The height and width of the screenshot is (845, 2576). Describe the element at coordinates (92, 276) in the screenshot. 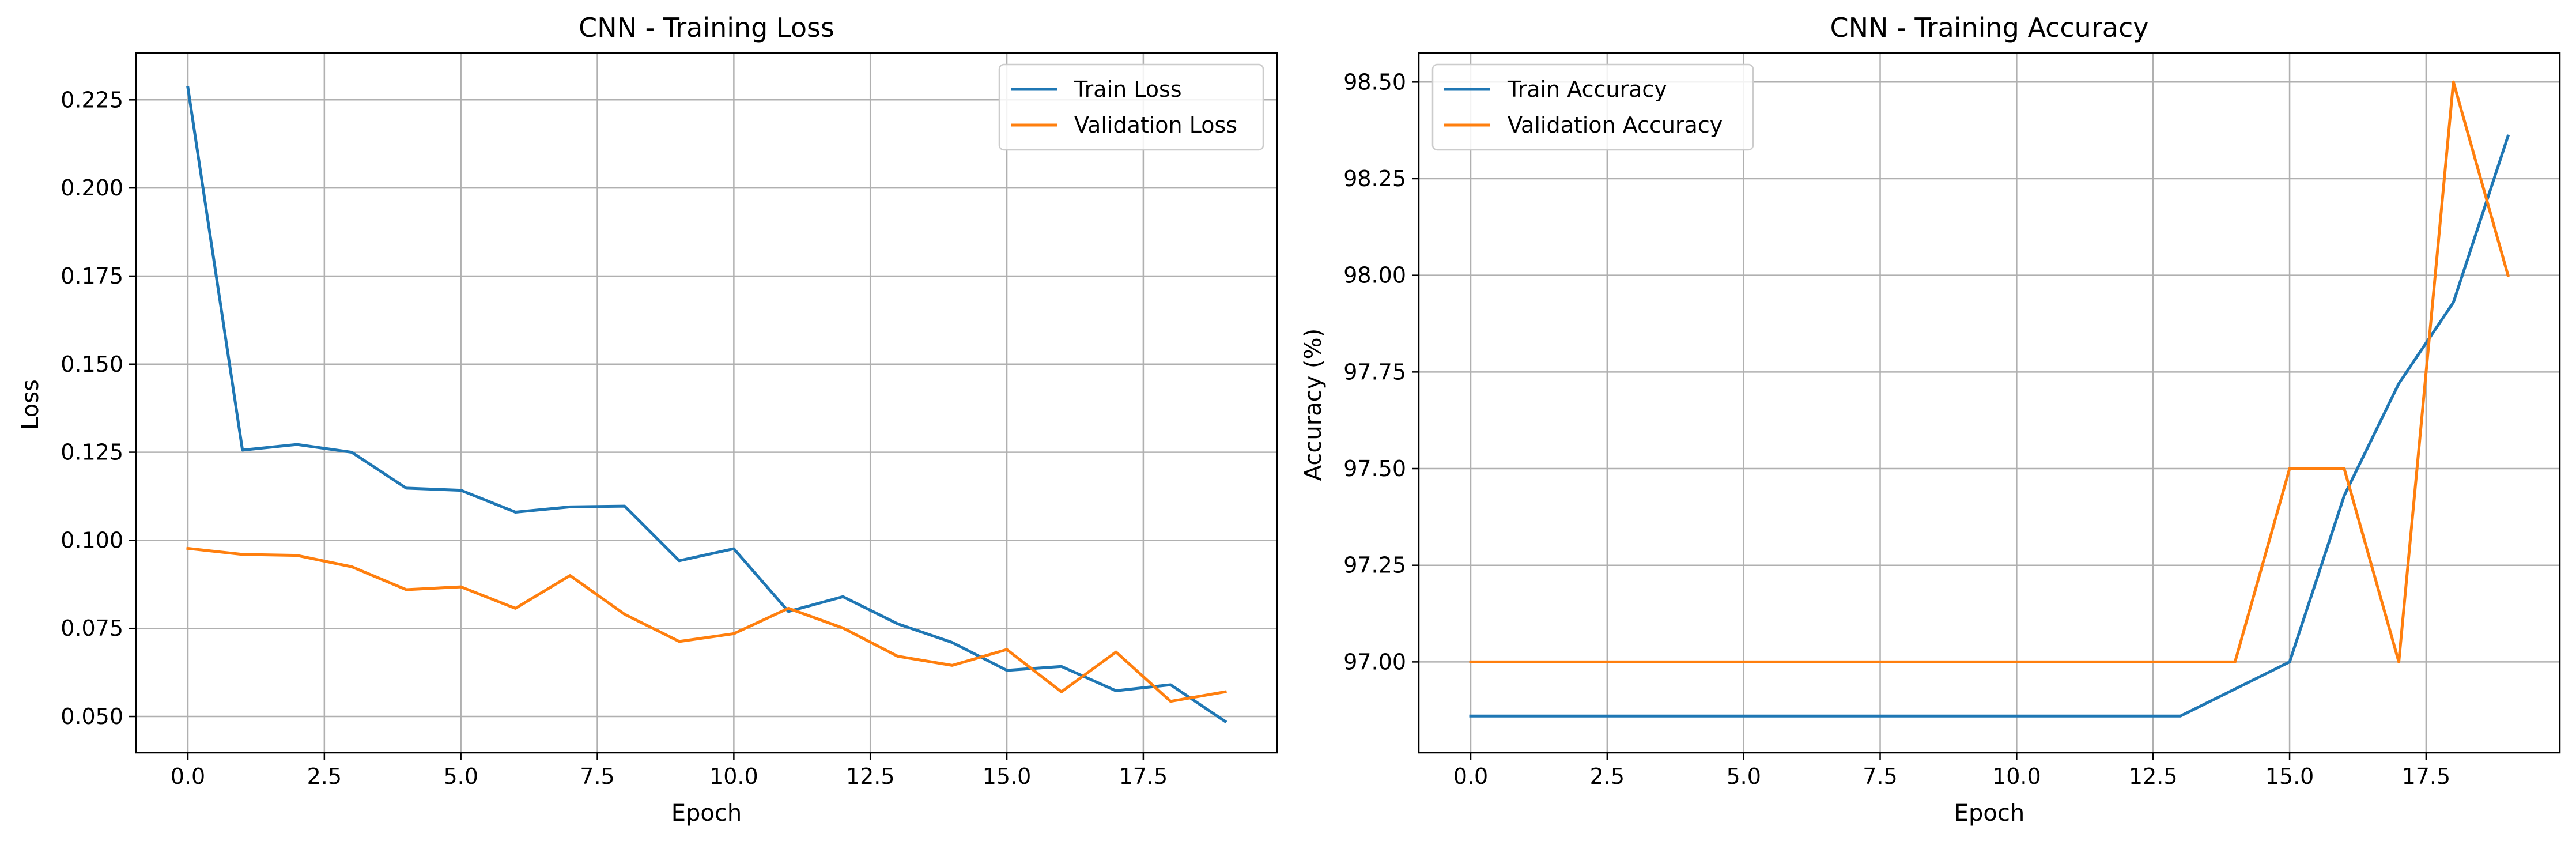

I see `loss-chart-ytick-label: 0.175` at that location.